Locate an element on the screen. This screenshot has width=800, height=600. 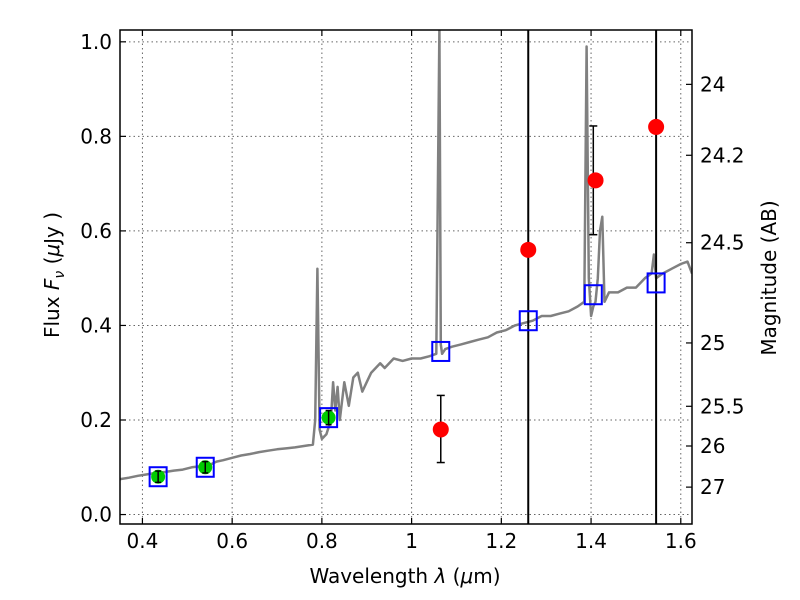
x-tick-label: 0.6 is located at coordinates (232, 541).